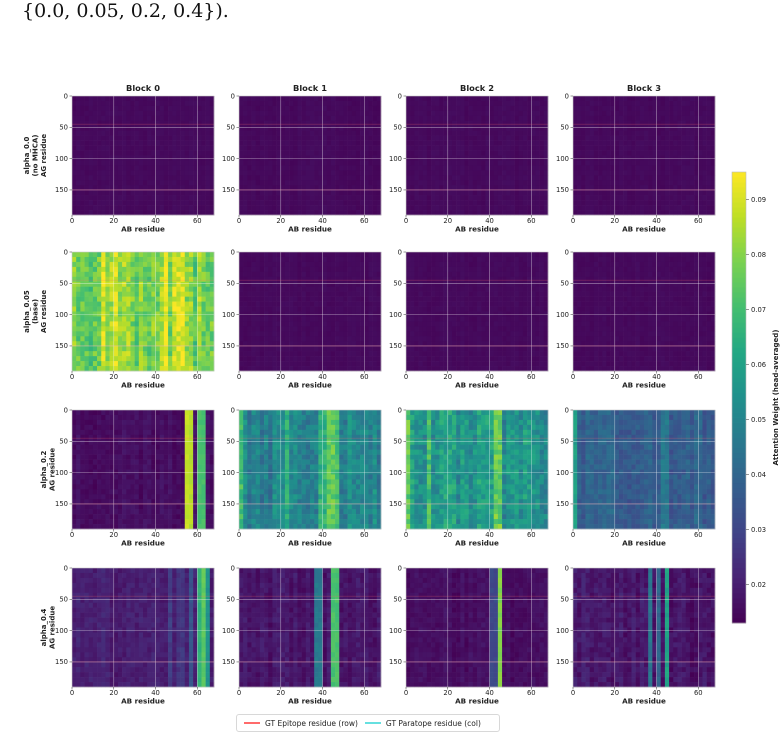 This screenshot has width=783, height=737. What do you see at coordinates (562, 159) in the screenshot?
I see `y-tick-label: 100` at bounding box center [562, 159].